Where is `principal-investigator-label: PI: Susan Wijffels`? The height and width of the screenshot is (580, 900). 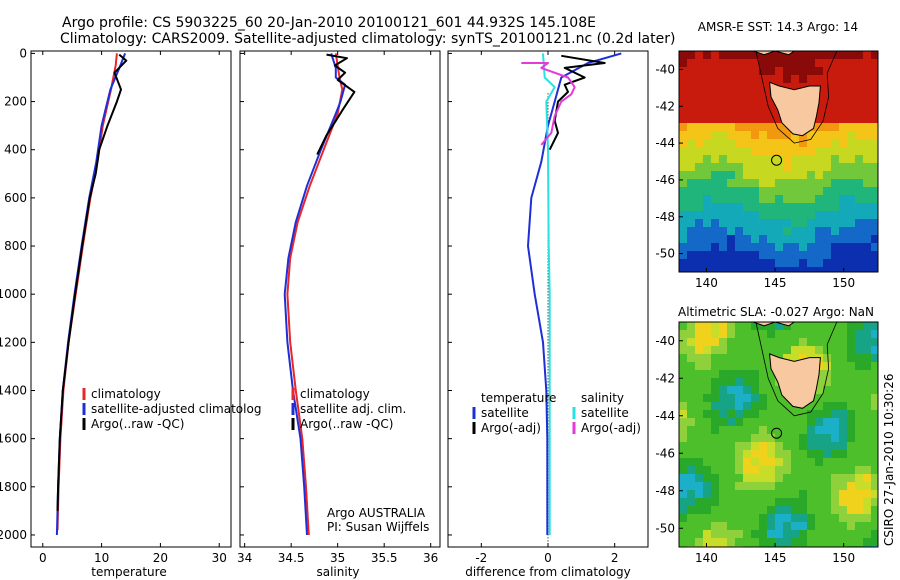
principal-investigator-label: PI: Susan Wijffels is located at coordinates (378, 527).